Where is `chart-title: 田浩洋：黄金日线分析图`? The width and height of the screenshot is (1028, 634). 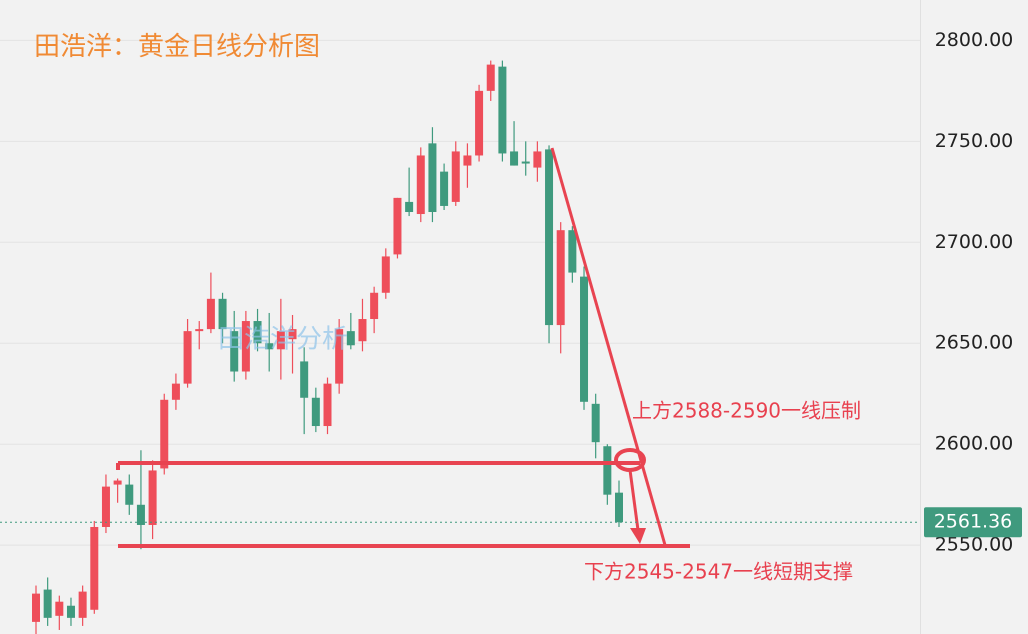 chart-title: 田浩洋：黄金日线分析图 is located at coordinates (177, 47).